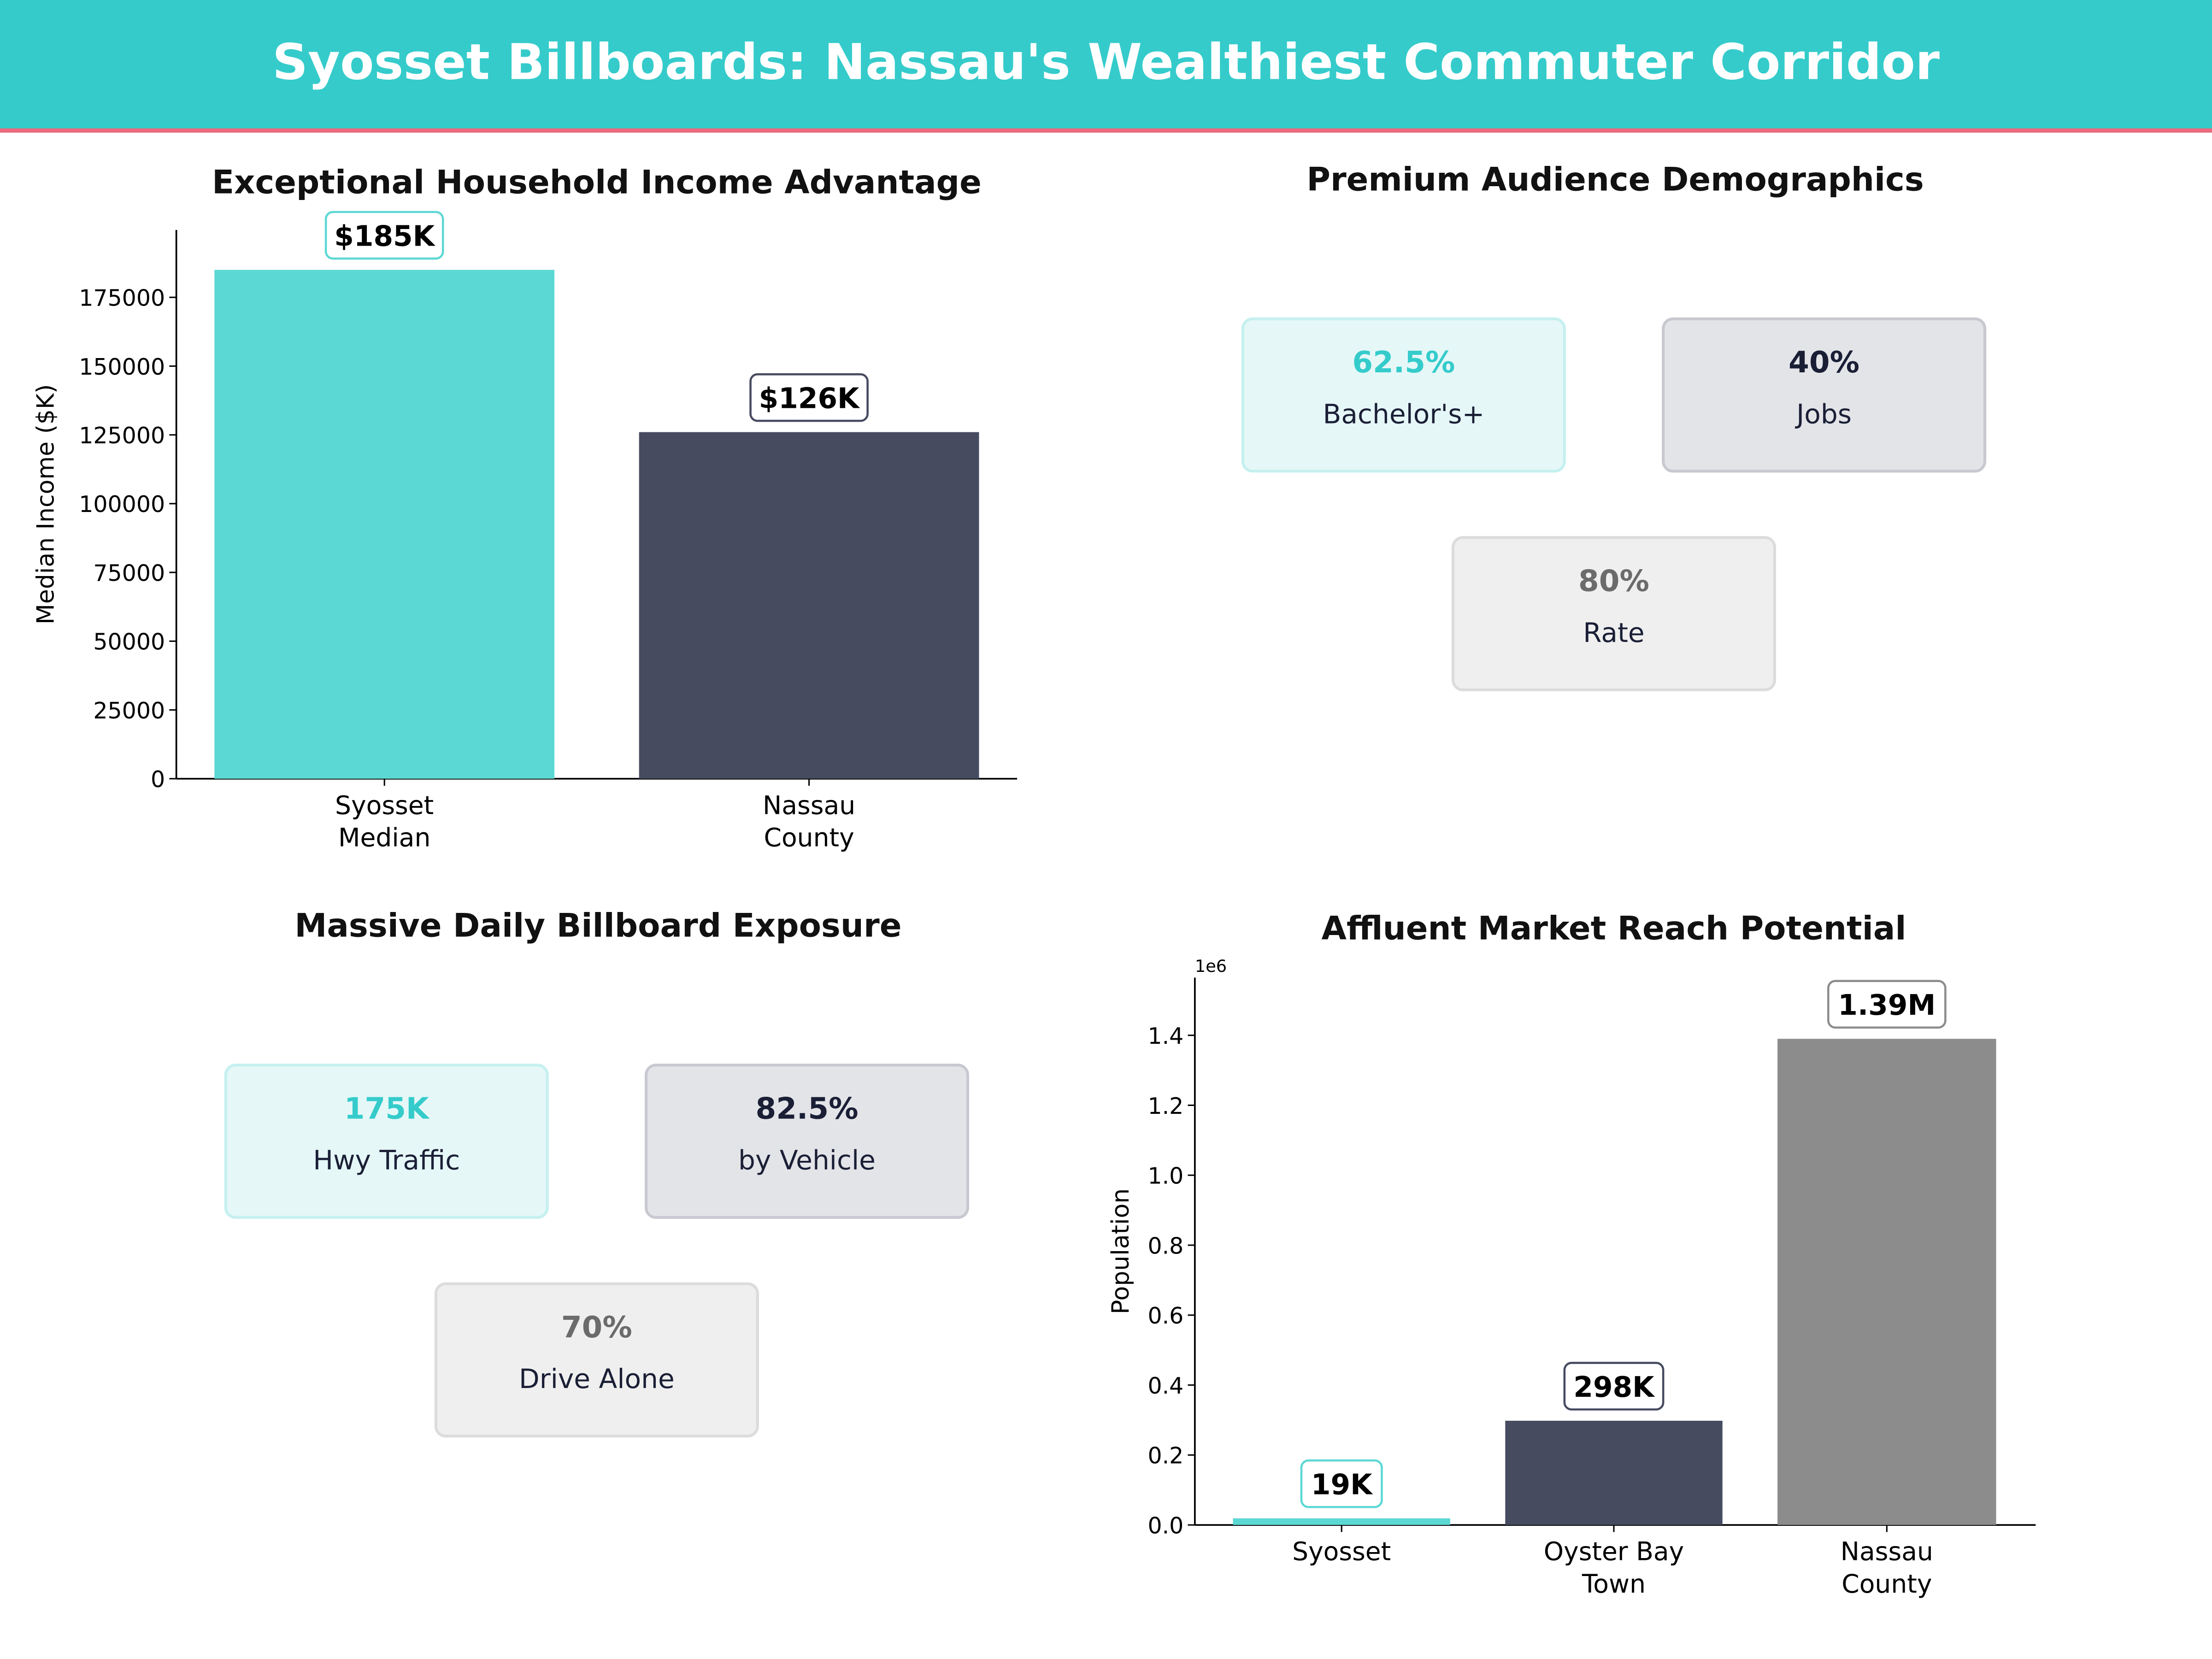 The width and height of the screenshot is (2212, 1659). Describe the element at coordinates (384, 838) in the screenshot. I see `x-tick-label: Median` at that location.